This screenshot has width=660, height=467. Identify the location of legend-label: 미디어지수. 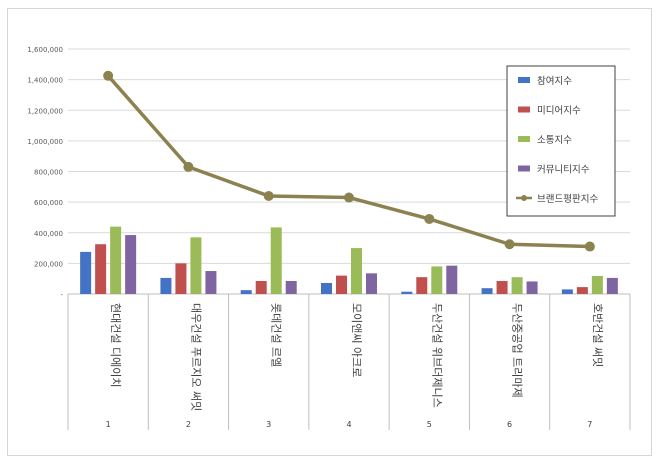
(559, 111).